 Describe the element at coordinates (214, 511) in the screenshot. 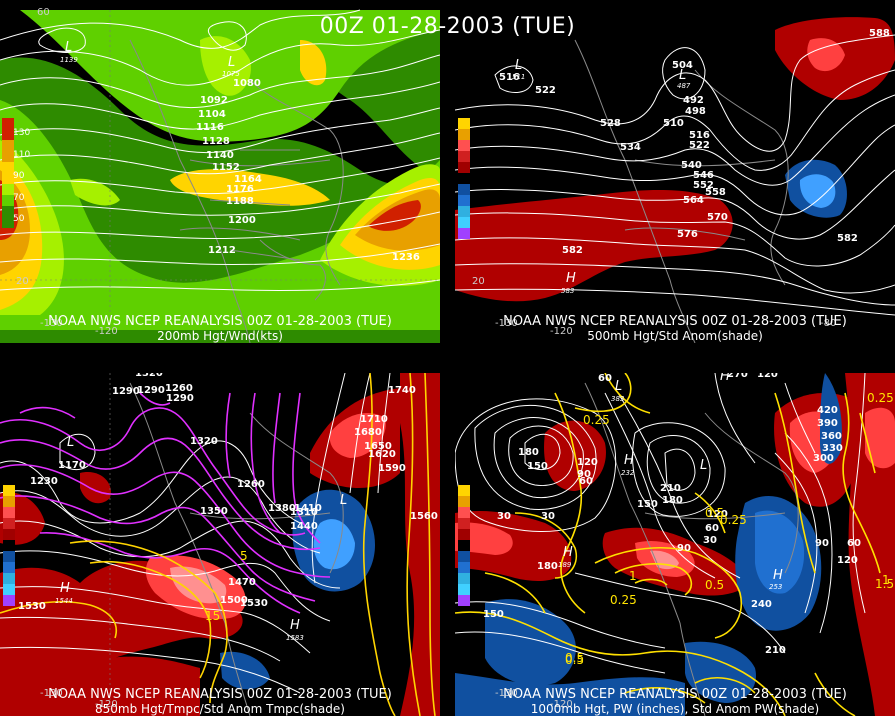

I see `contour-label: 1350` at that location.